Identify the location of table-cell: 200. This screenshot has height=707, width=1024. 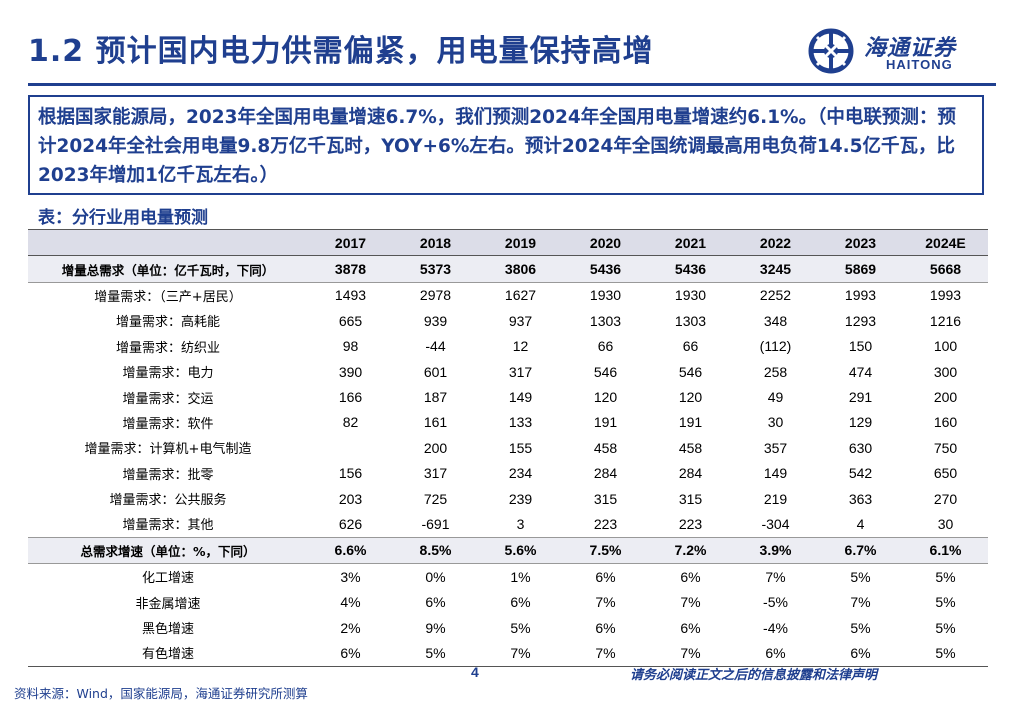
(945, 397).